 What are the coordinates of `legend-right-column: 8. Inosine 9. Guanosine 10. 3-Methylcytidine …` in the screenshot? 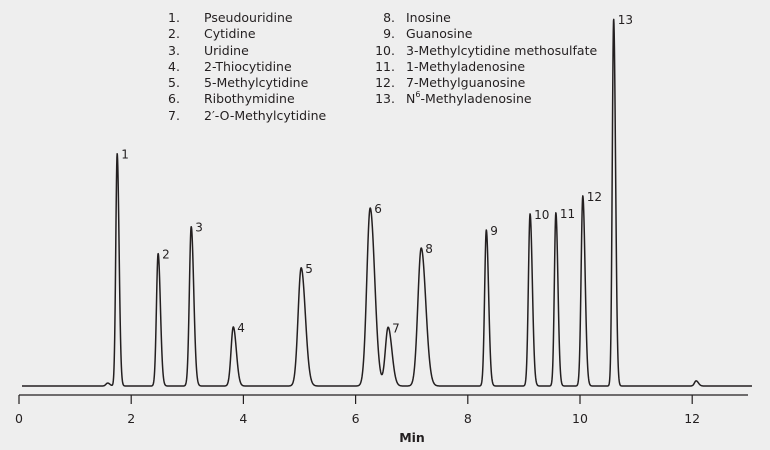 It's located at (485, 59).